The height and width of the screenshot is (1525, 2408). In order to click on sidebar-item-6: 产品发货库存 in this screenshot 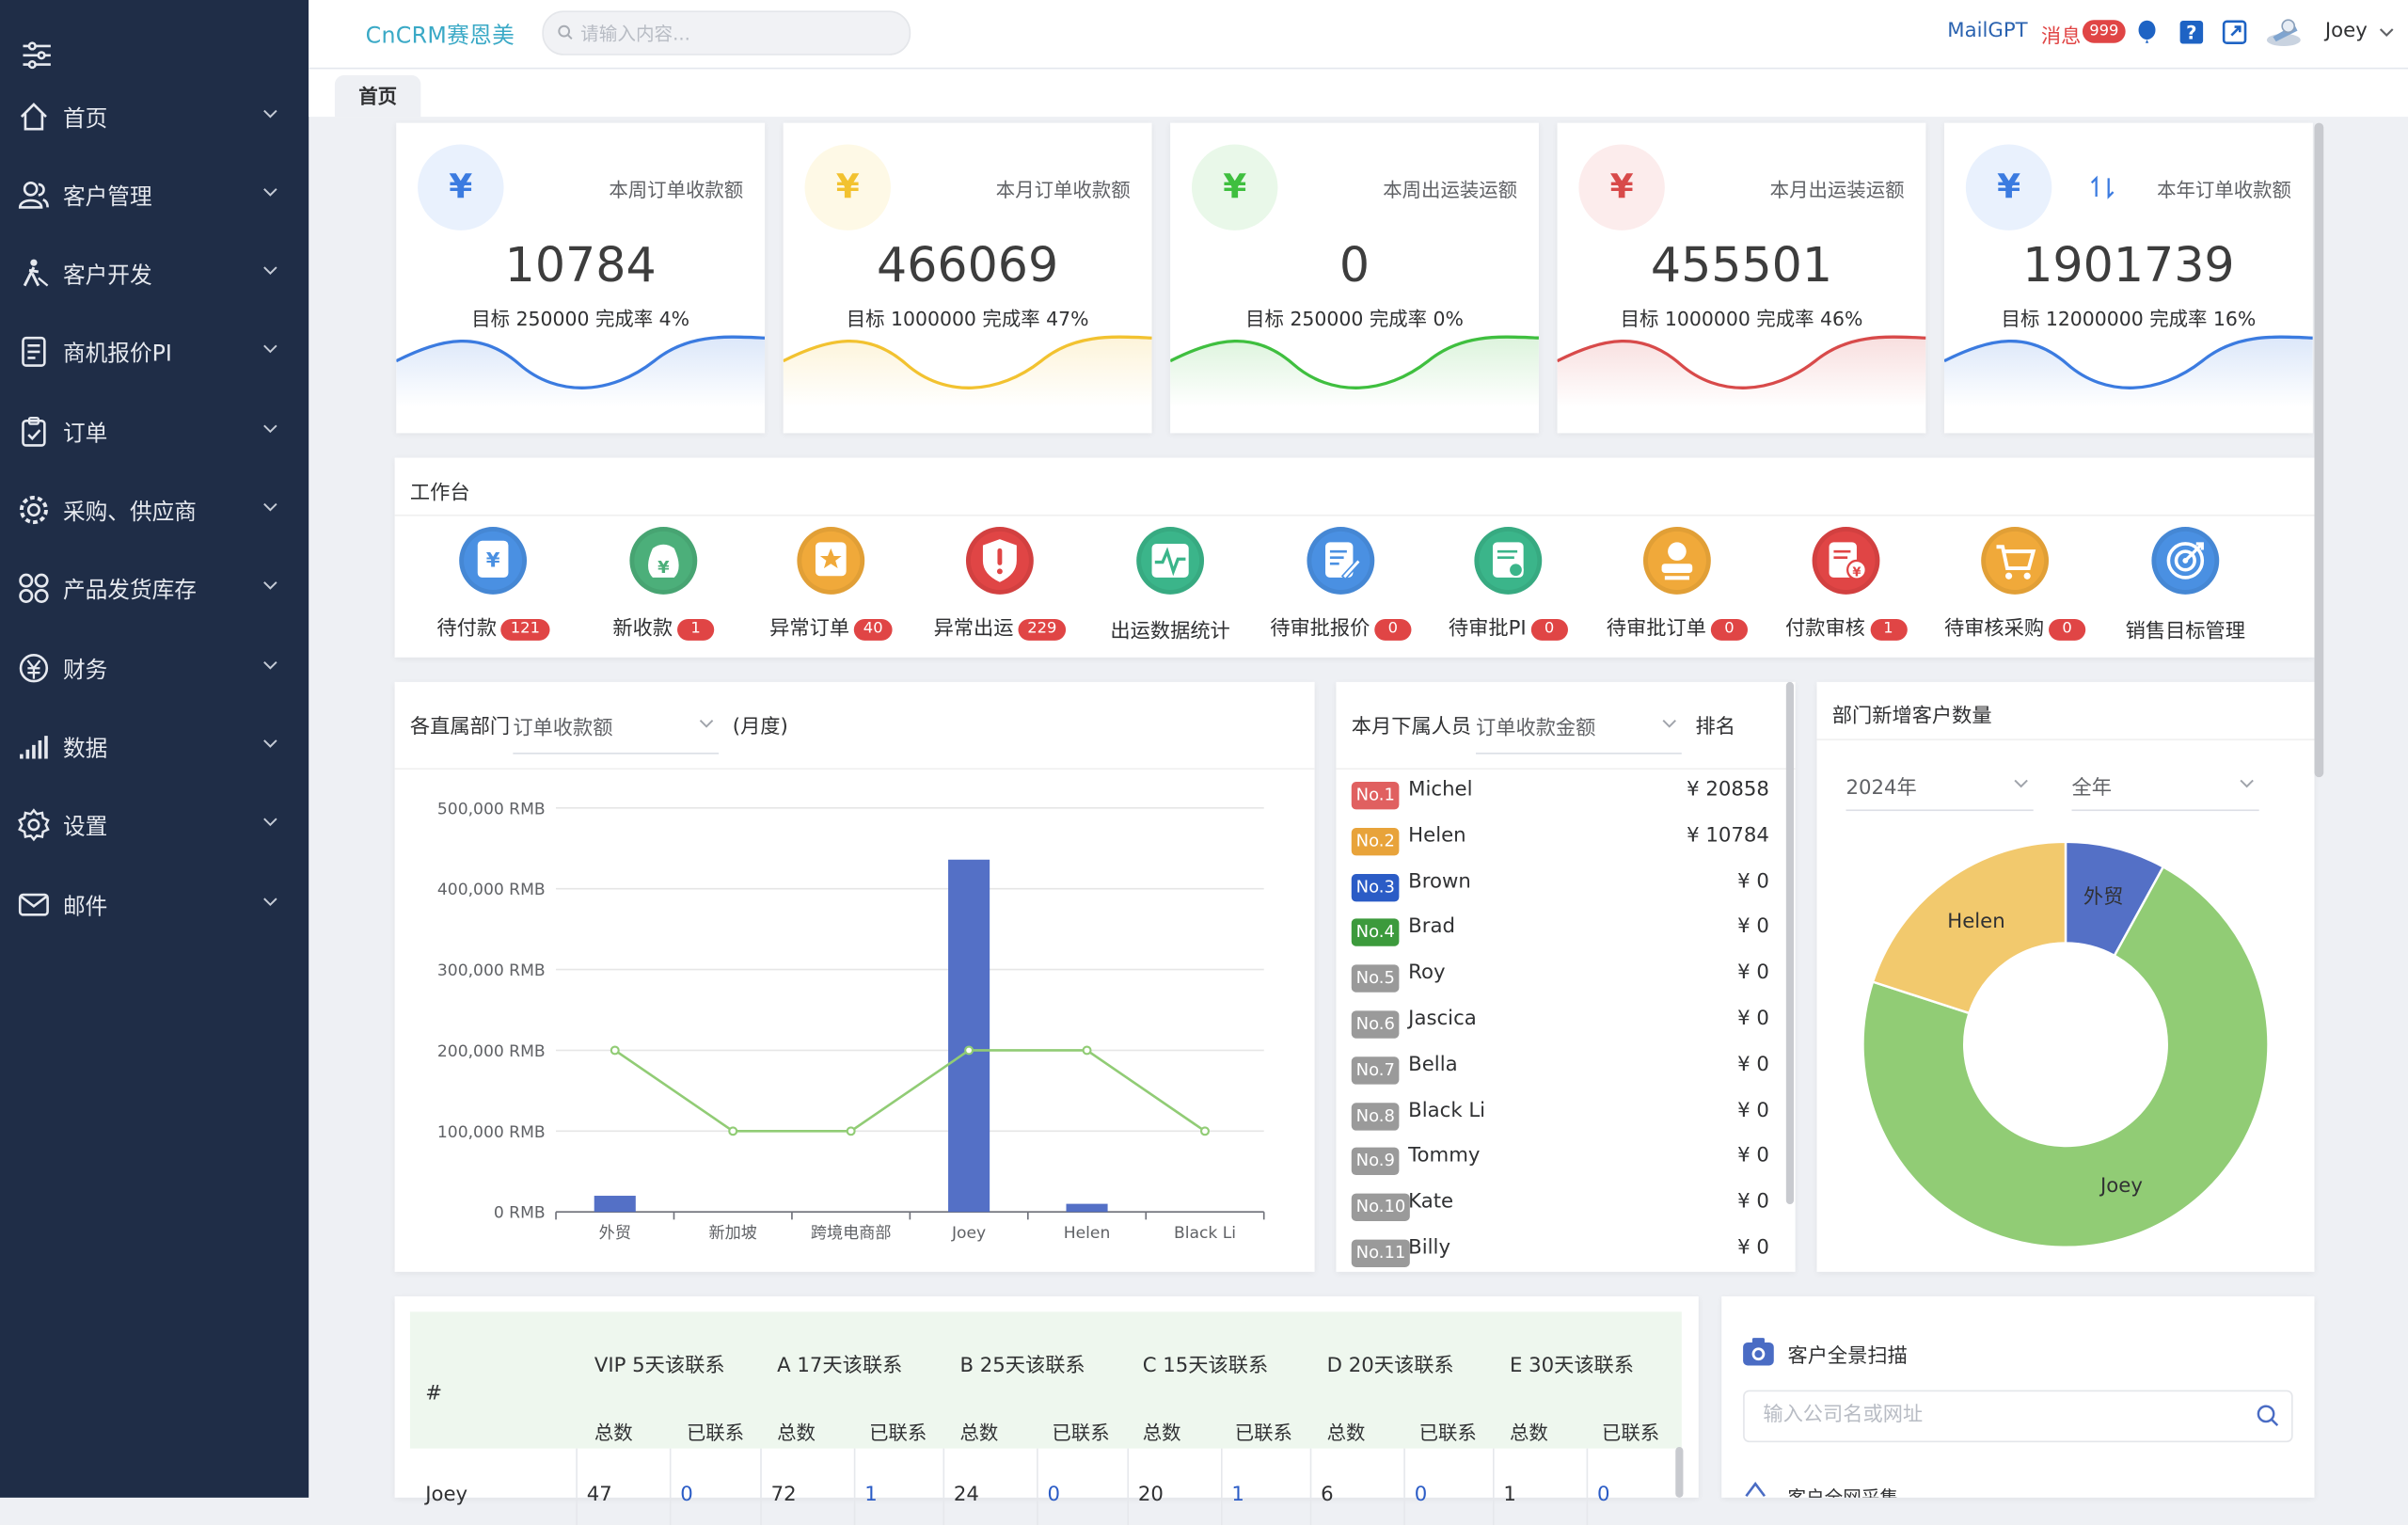, I will do `click(154, 588)`.